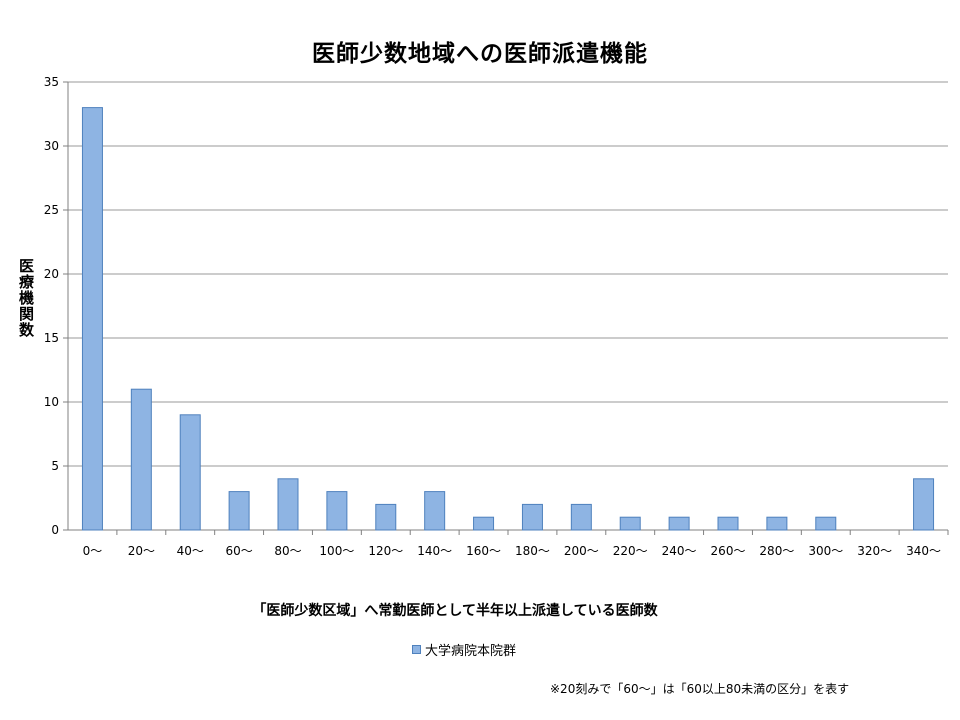 The width and height of the screenshot is (960, 720). Describe the element at coordinates (55, 466) in the screenshot. I see `y-tick-label: 5` at that location.